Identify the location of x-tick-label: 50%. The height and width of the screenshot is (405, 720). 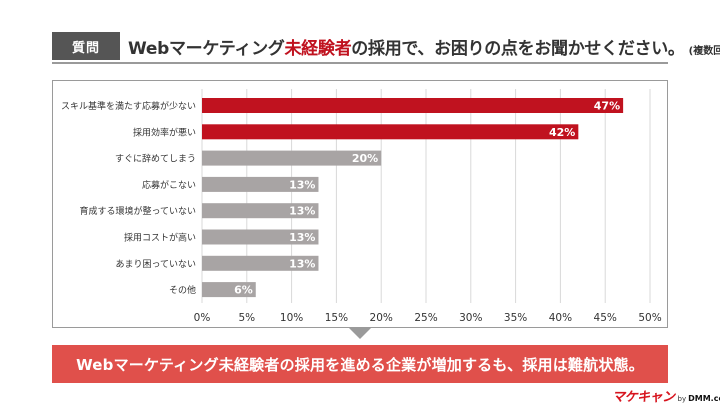
(649, 318).